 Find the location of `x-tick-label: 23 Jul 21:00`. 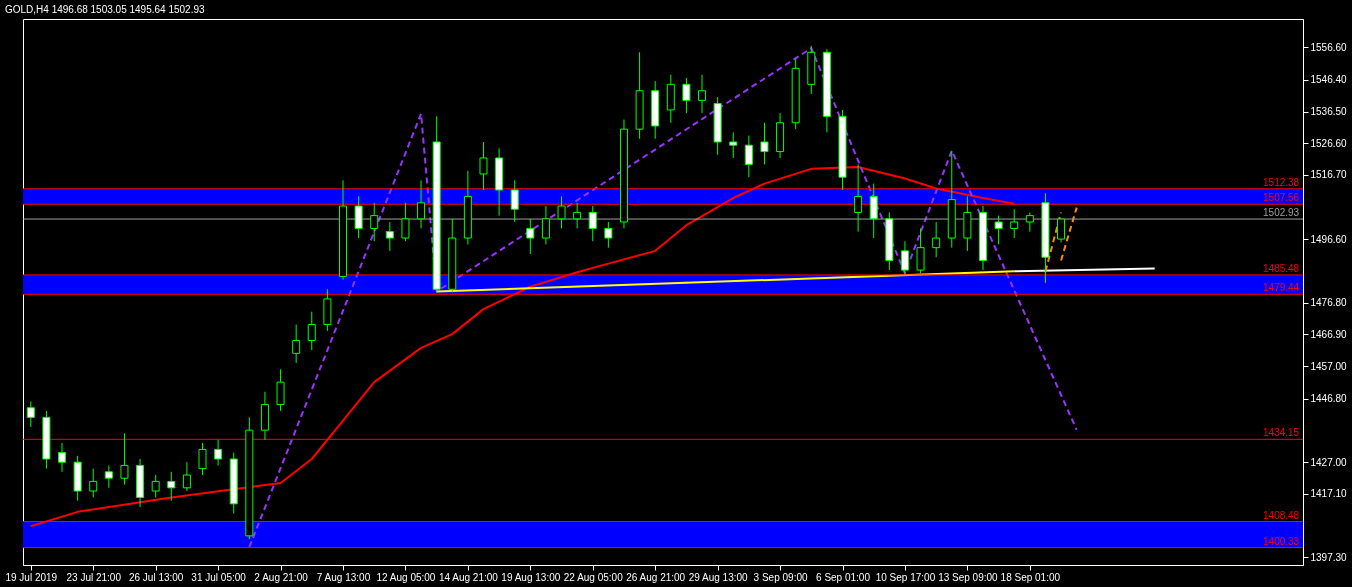

x-tick-label: 23 Jul 21:00 is located at coordinates (94, 577).